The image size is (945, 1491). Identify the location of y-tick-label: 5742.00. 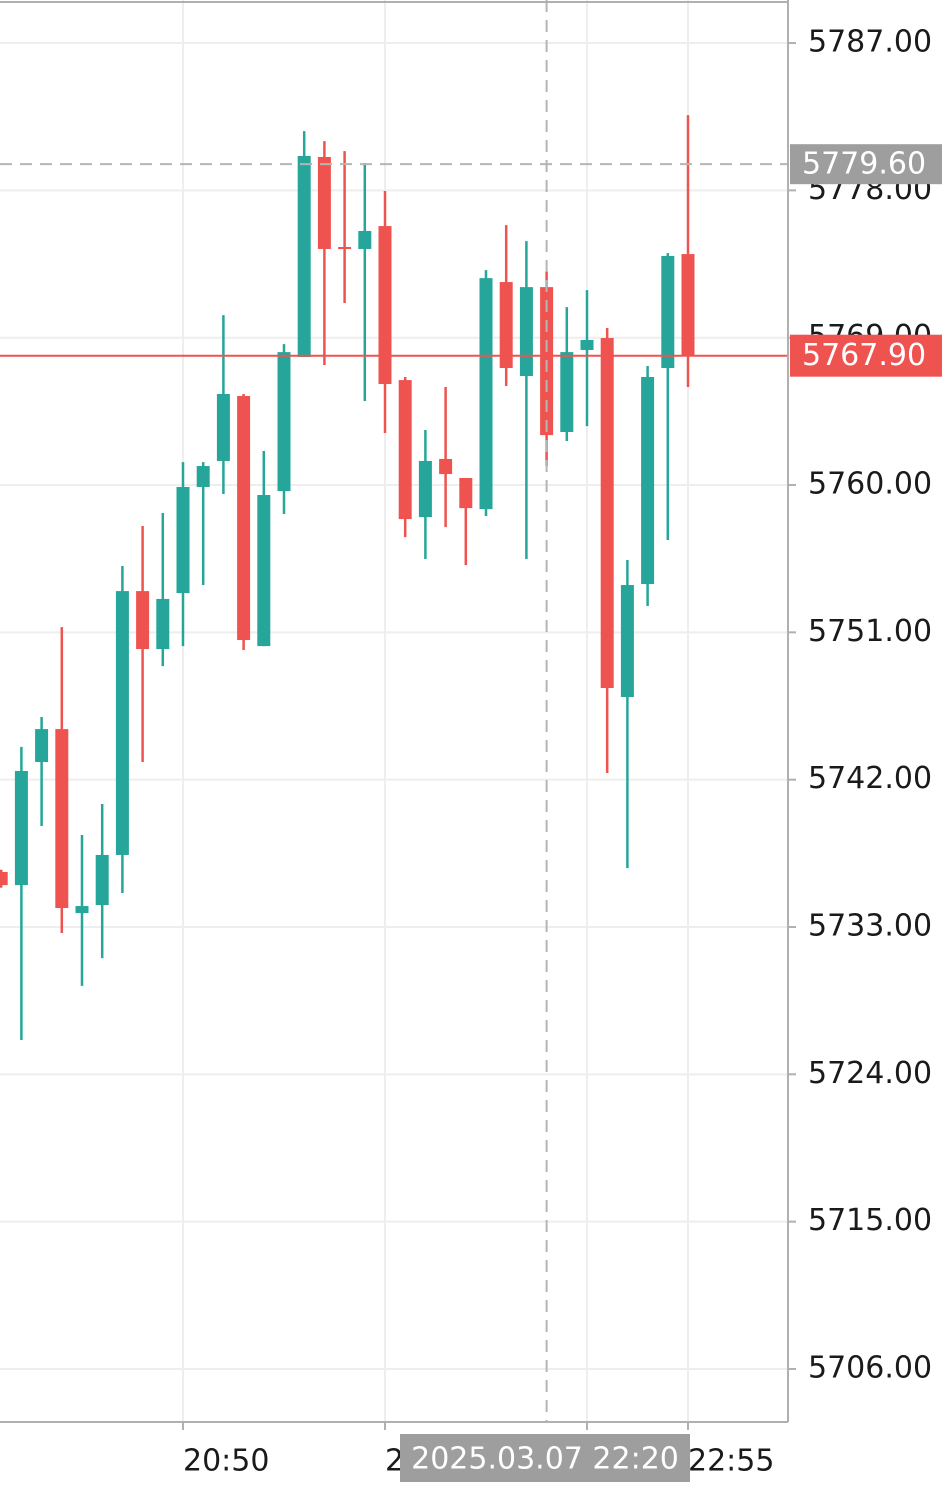
(870, 778).